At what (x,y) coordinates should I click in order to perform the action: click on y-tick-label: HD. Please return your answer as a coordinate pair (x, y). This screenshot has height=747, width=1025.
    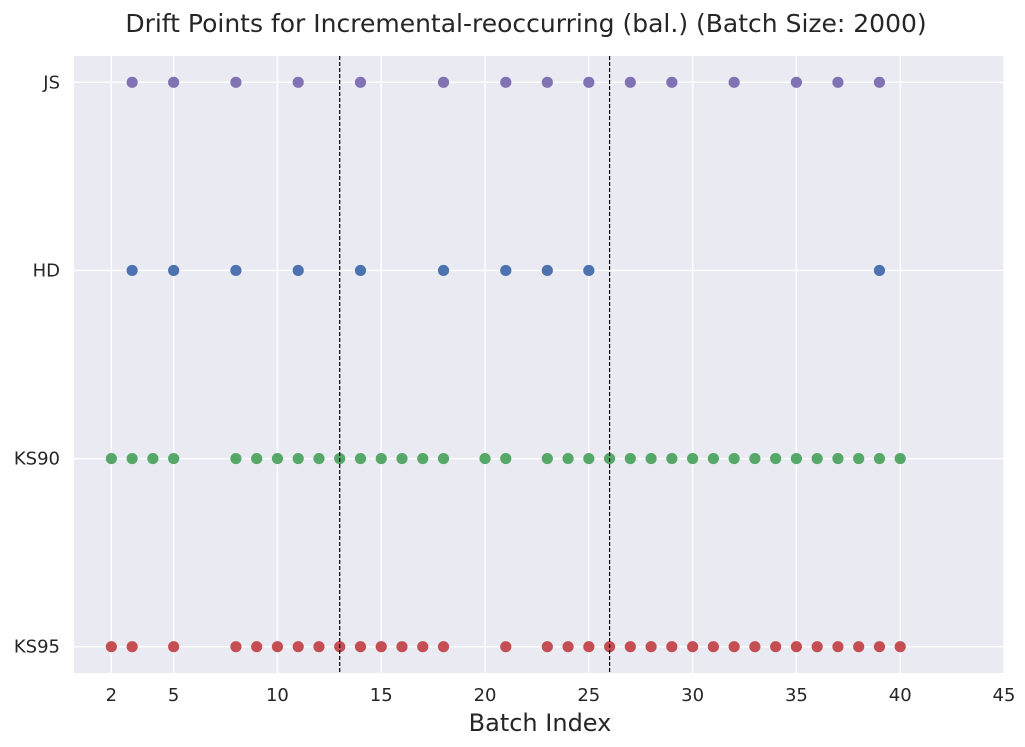
    Looking at the image, I should click on (46, 270).